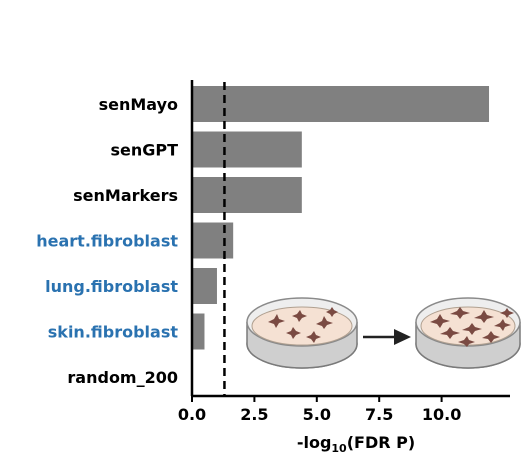 The width and height of the screenshot is (523, 465). What do you see at coordinates (441, 414) in the screenshot?
I see `x-tick-label: 10.0` at bounding box center [441, 414].